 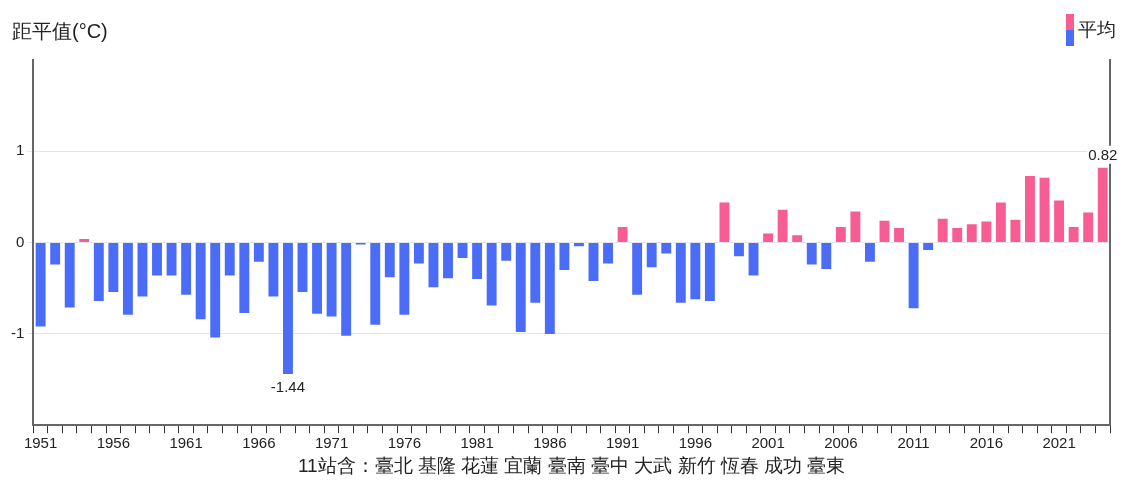 What do you see at coordinates (695, 443) in the screenshot?
I see `x-tick-label: 1996` at bounding box center [695, 443].